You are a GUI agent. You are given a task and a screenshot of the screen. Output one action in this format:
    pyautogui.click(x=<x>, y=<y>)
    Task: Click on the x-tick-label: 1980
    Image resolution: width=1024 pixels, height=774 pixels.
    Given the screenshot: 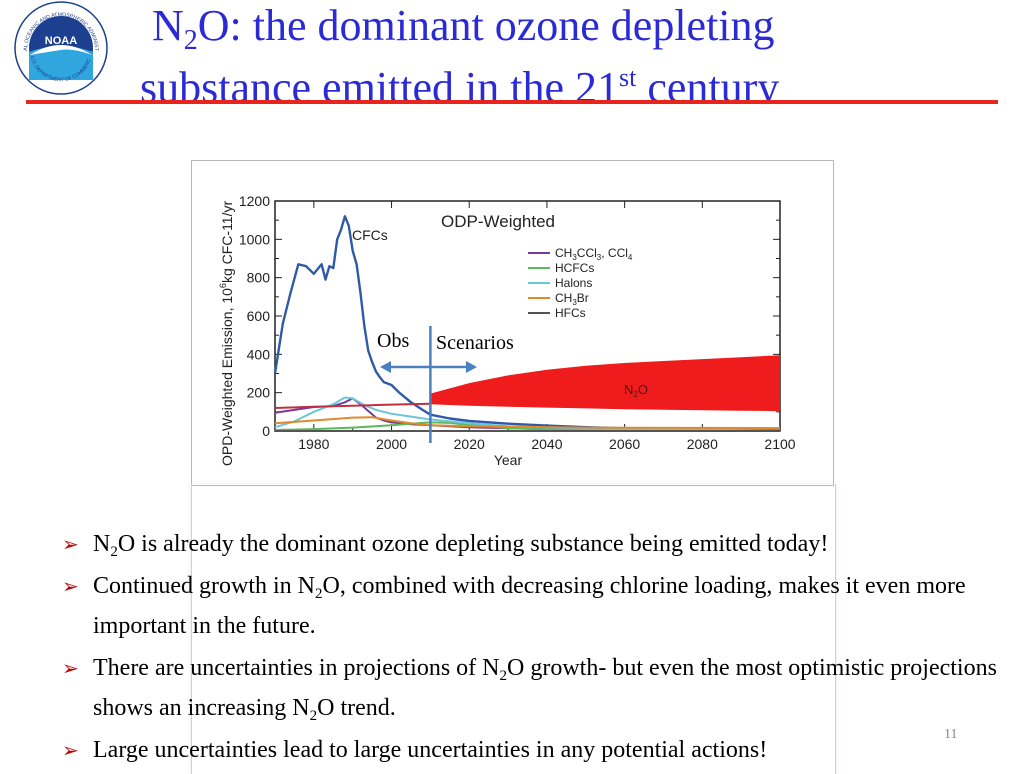 What is the action you would take?
    pyautogui.click(x=313, y=444)
    